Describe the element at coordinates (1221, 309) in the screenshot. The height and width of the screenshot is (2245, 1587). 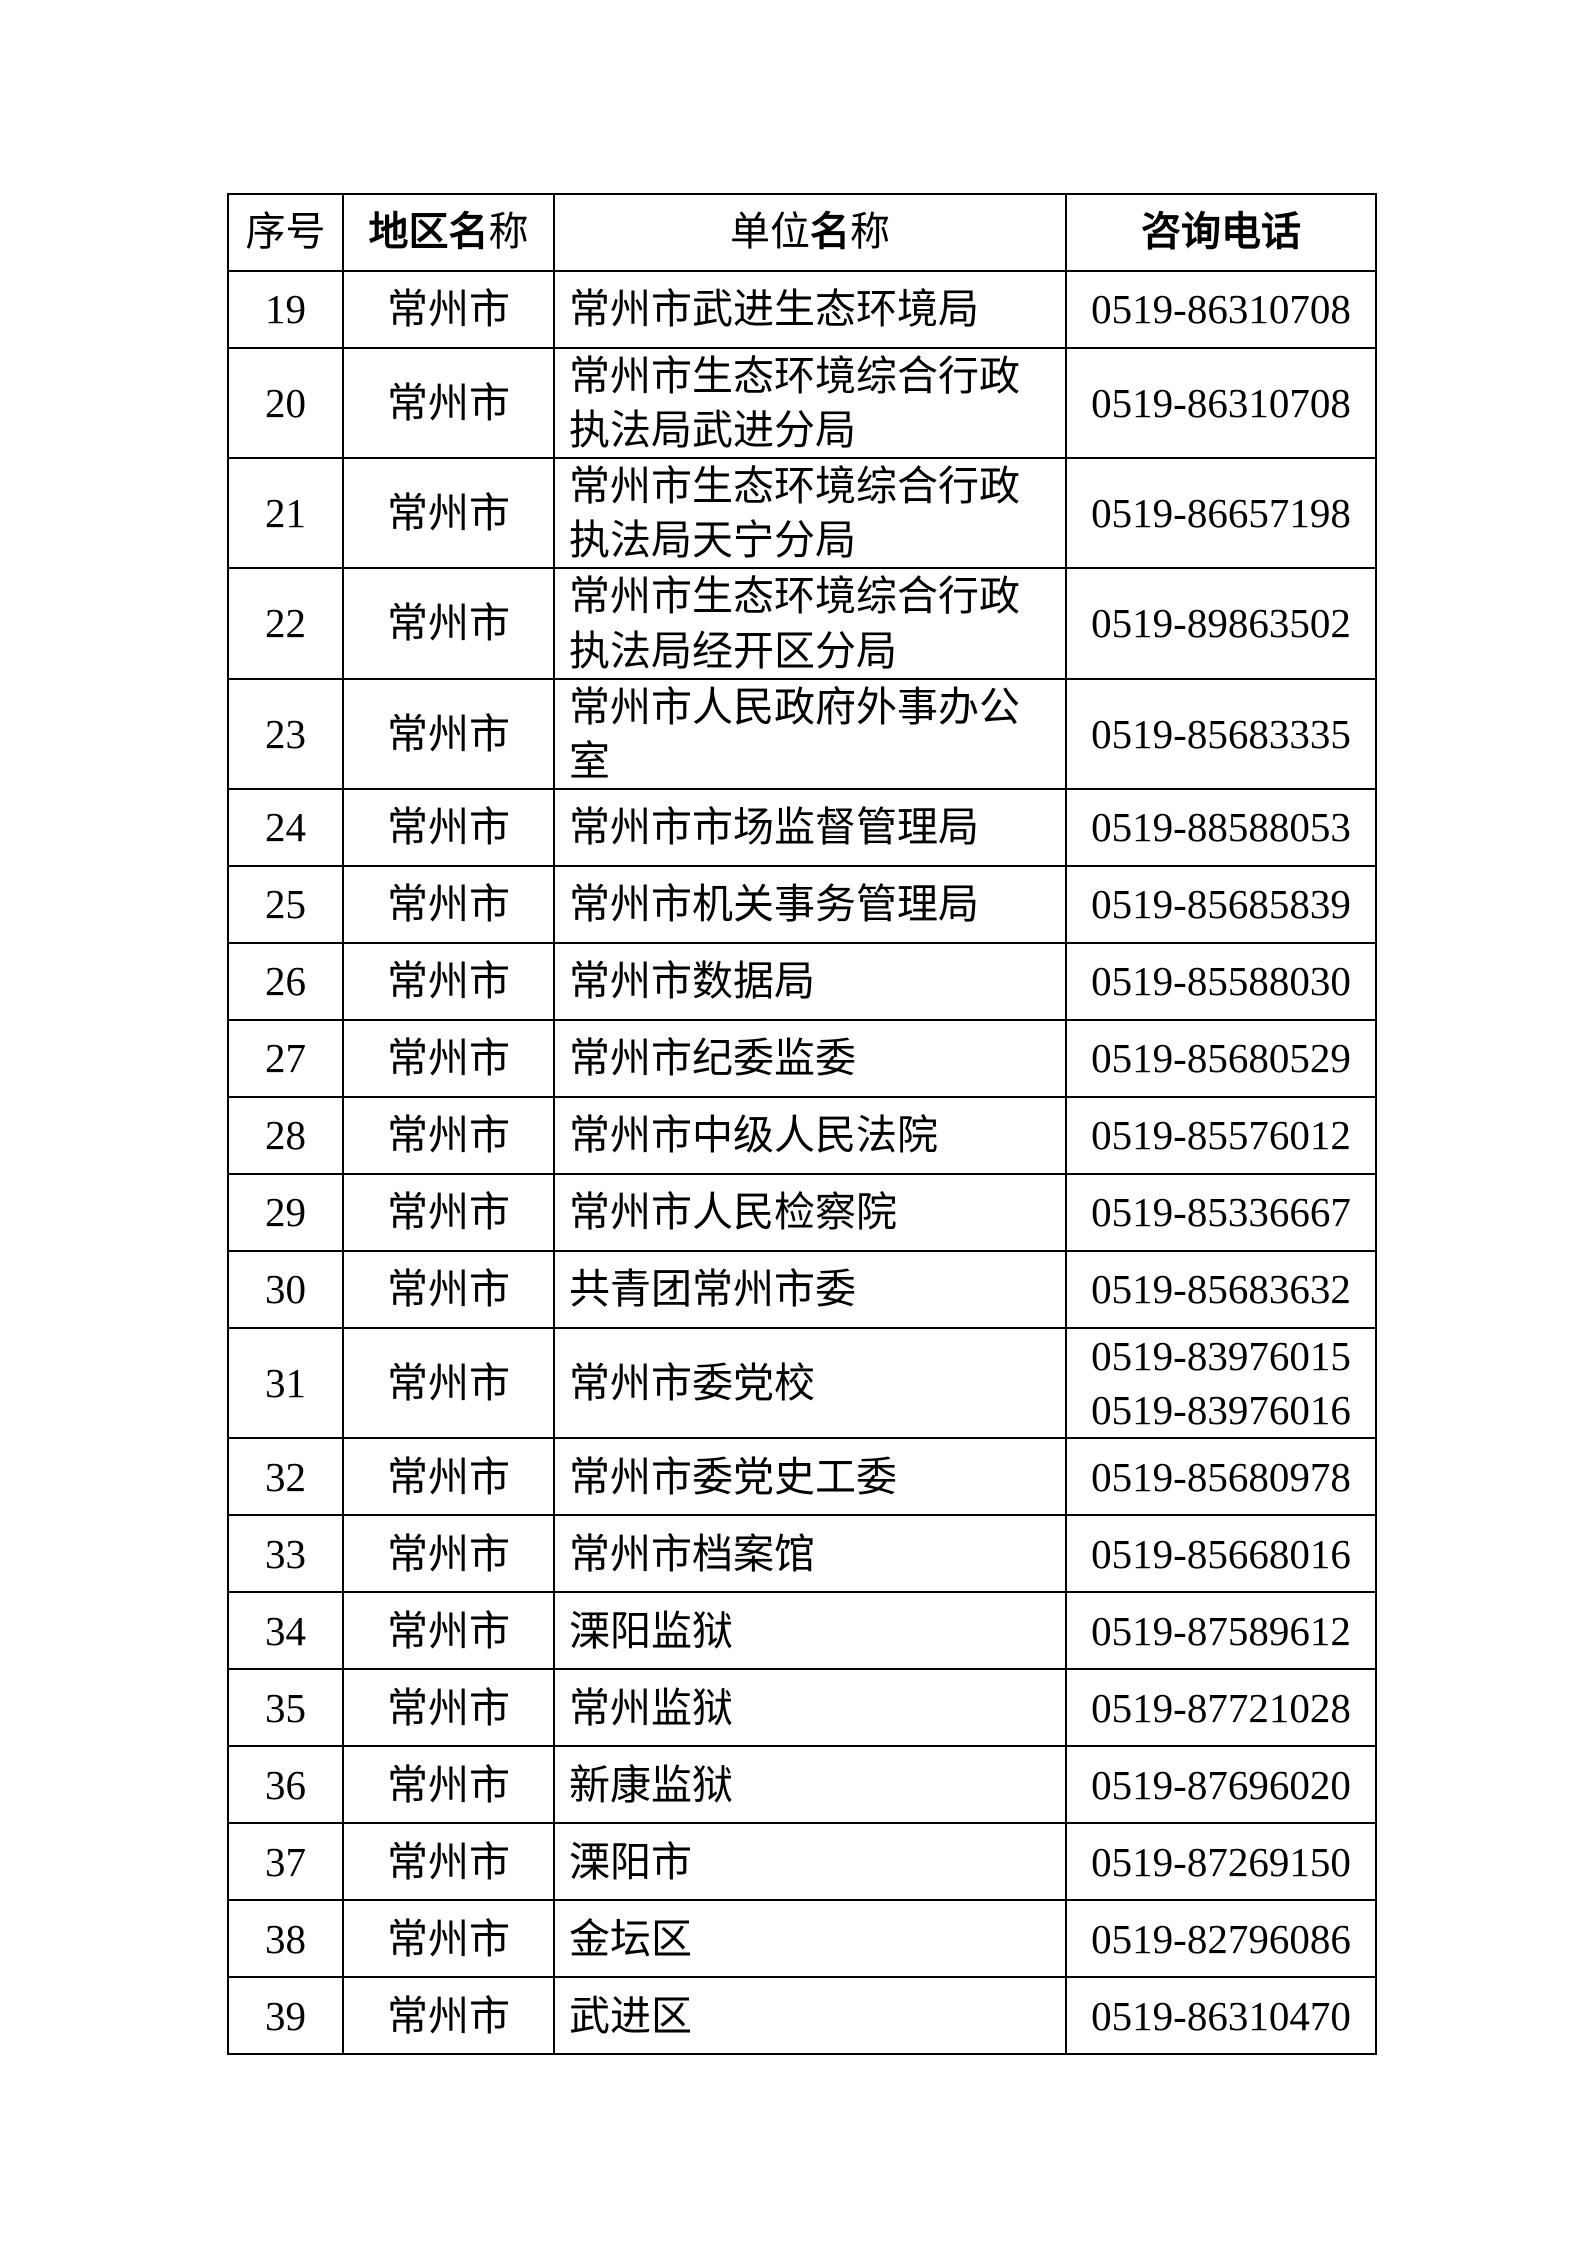
I see `phone-cell: 0519-86310708` at that location.